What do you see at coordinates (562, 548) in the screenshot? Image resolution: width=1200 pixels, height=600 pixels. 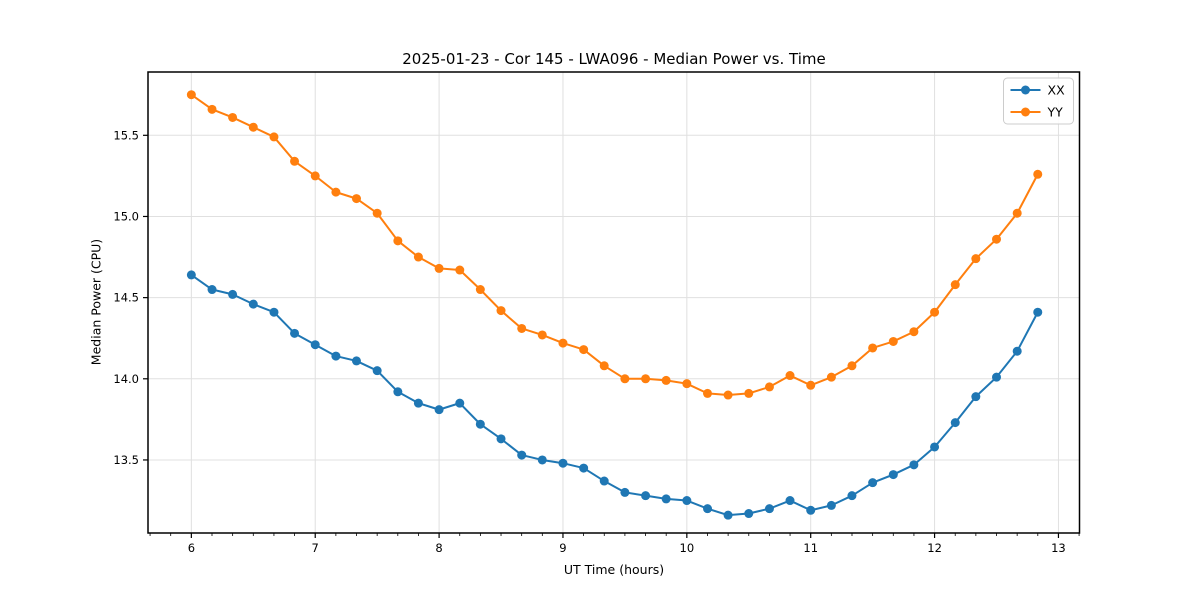 I see `x-tick-label: 9` at bounding box center [562, 548].